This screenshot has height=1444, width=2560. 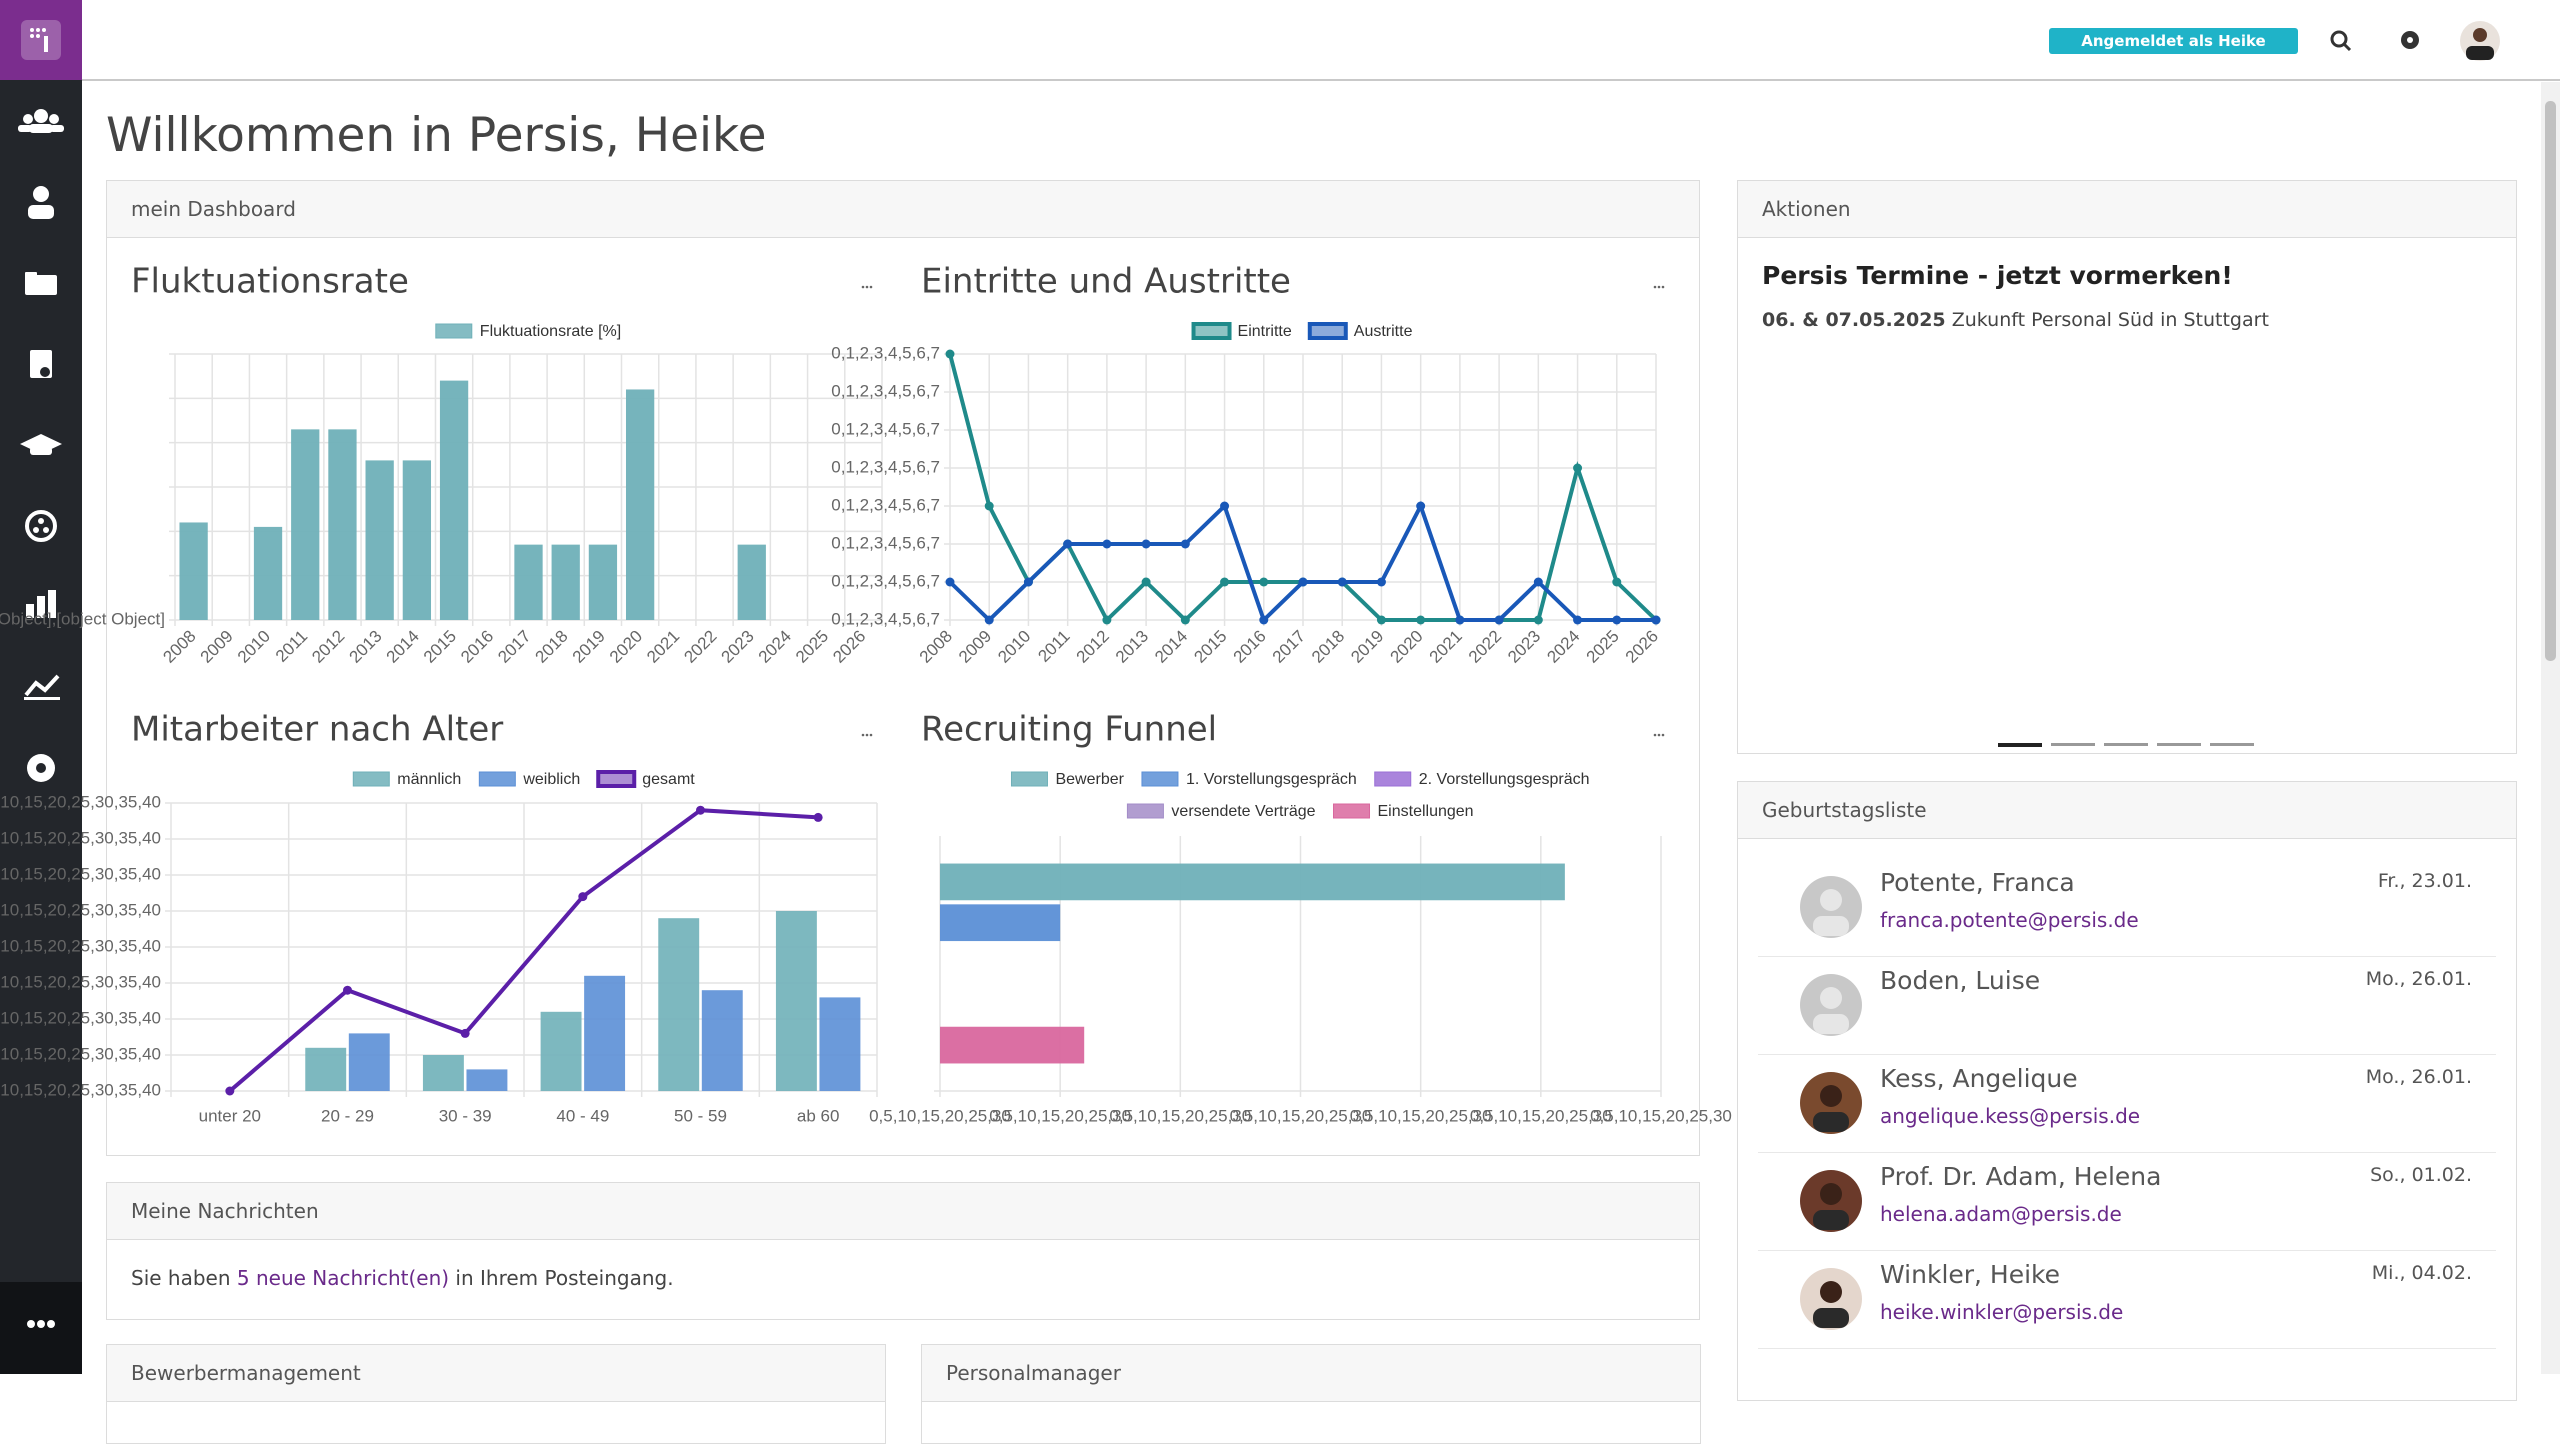 What do you see at coordinates (465, 1115) in the screenshot?
I see `x-tick-label: 30 - 39` at bounding box center [465, 1115].